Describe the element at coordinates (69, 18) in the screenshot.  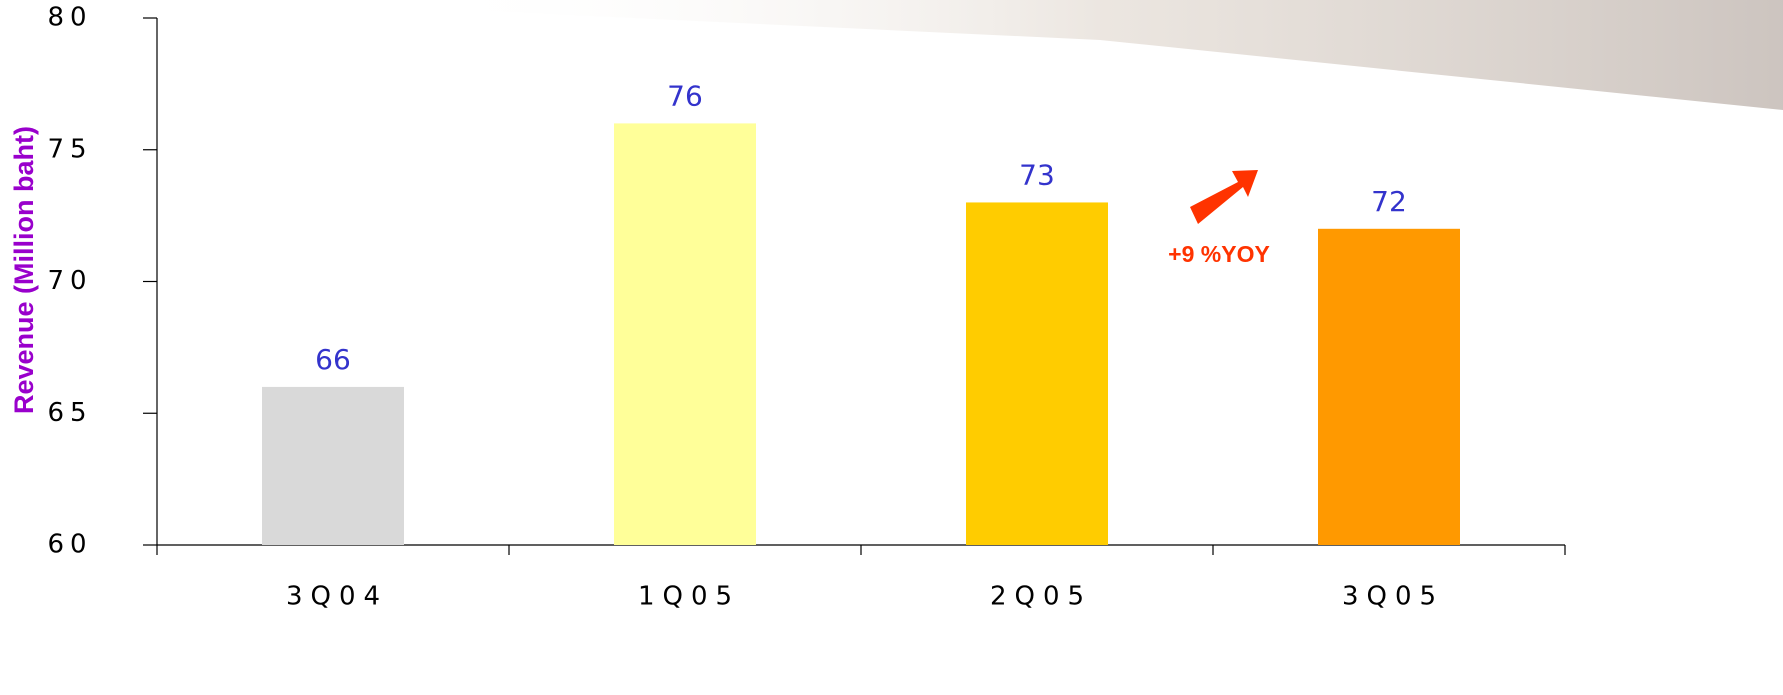
I see `y-tick-label: 80` at that location.